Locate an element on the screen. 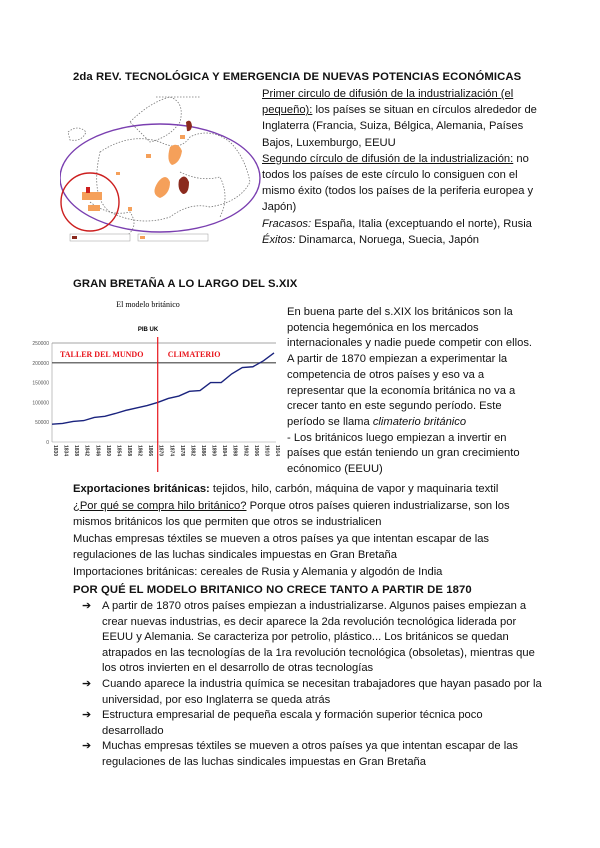 The image size is (600, 848). x-tick-label: 1866 is located at coordinates (150, 450).